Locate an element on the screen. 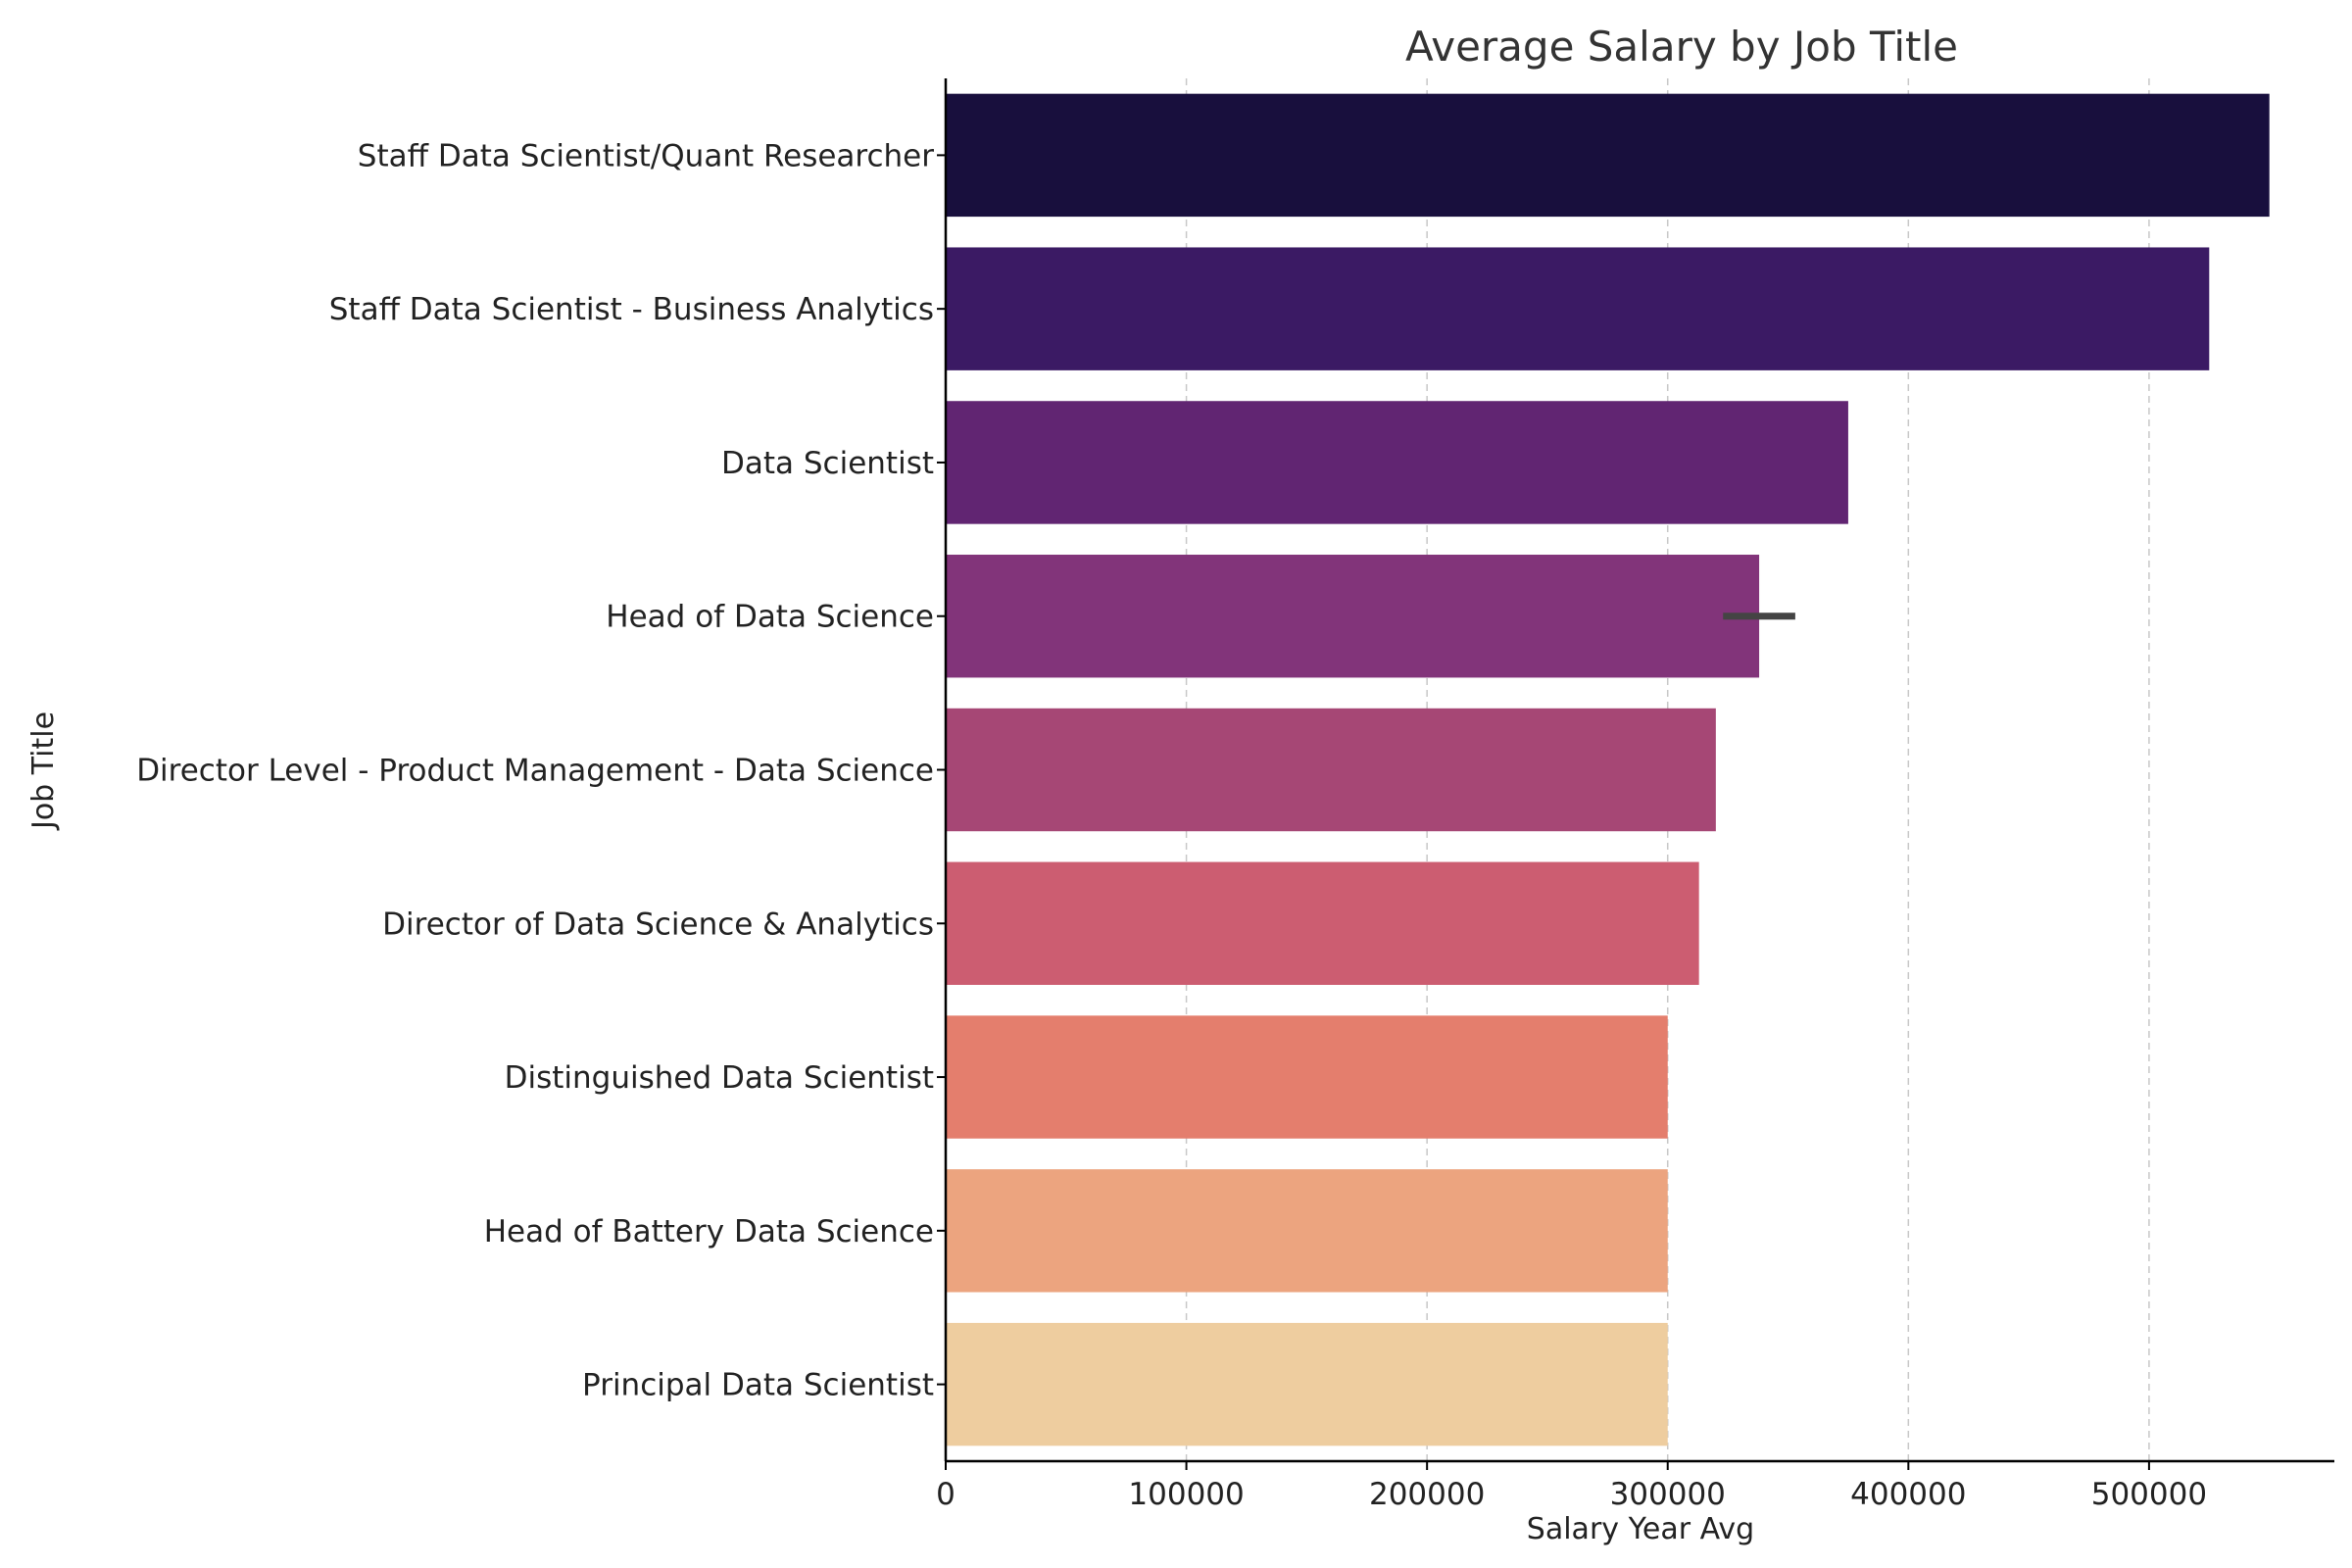 Image resolution: width=2352 pixels, height=1568 pixels. x-tick-label-2: 200000 is located at coordinates (1427, 1494).